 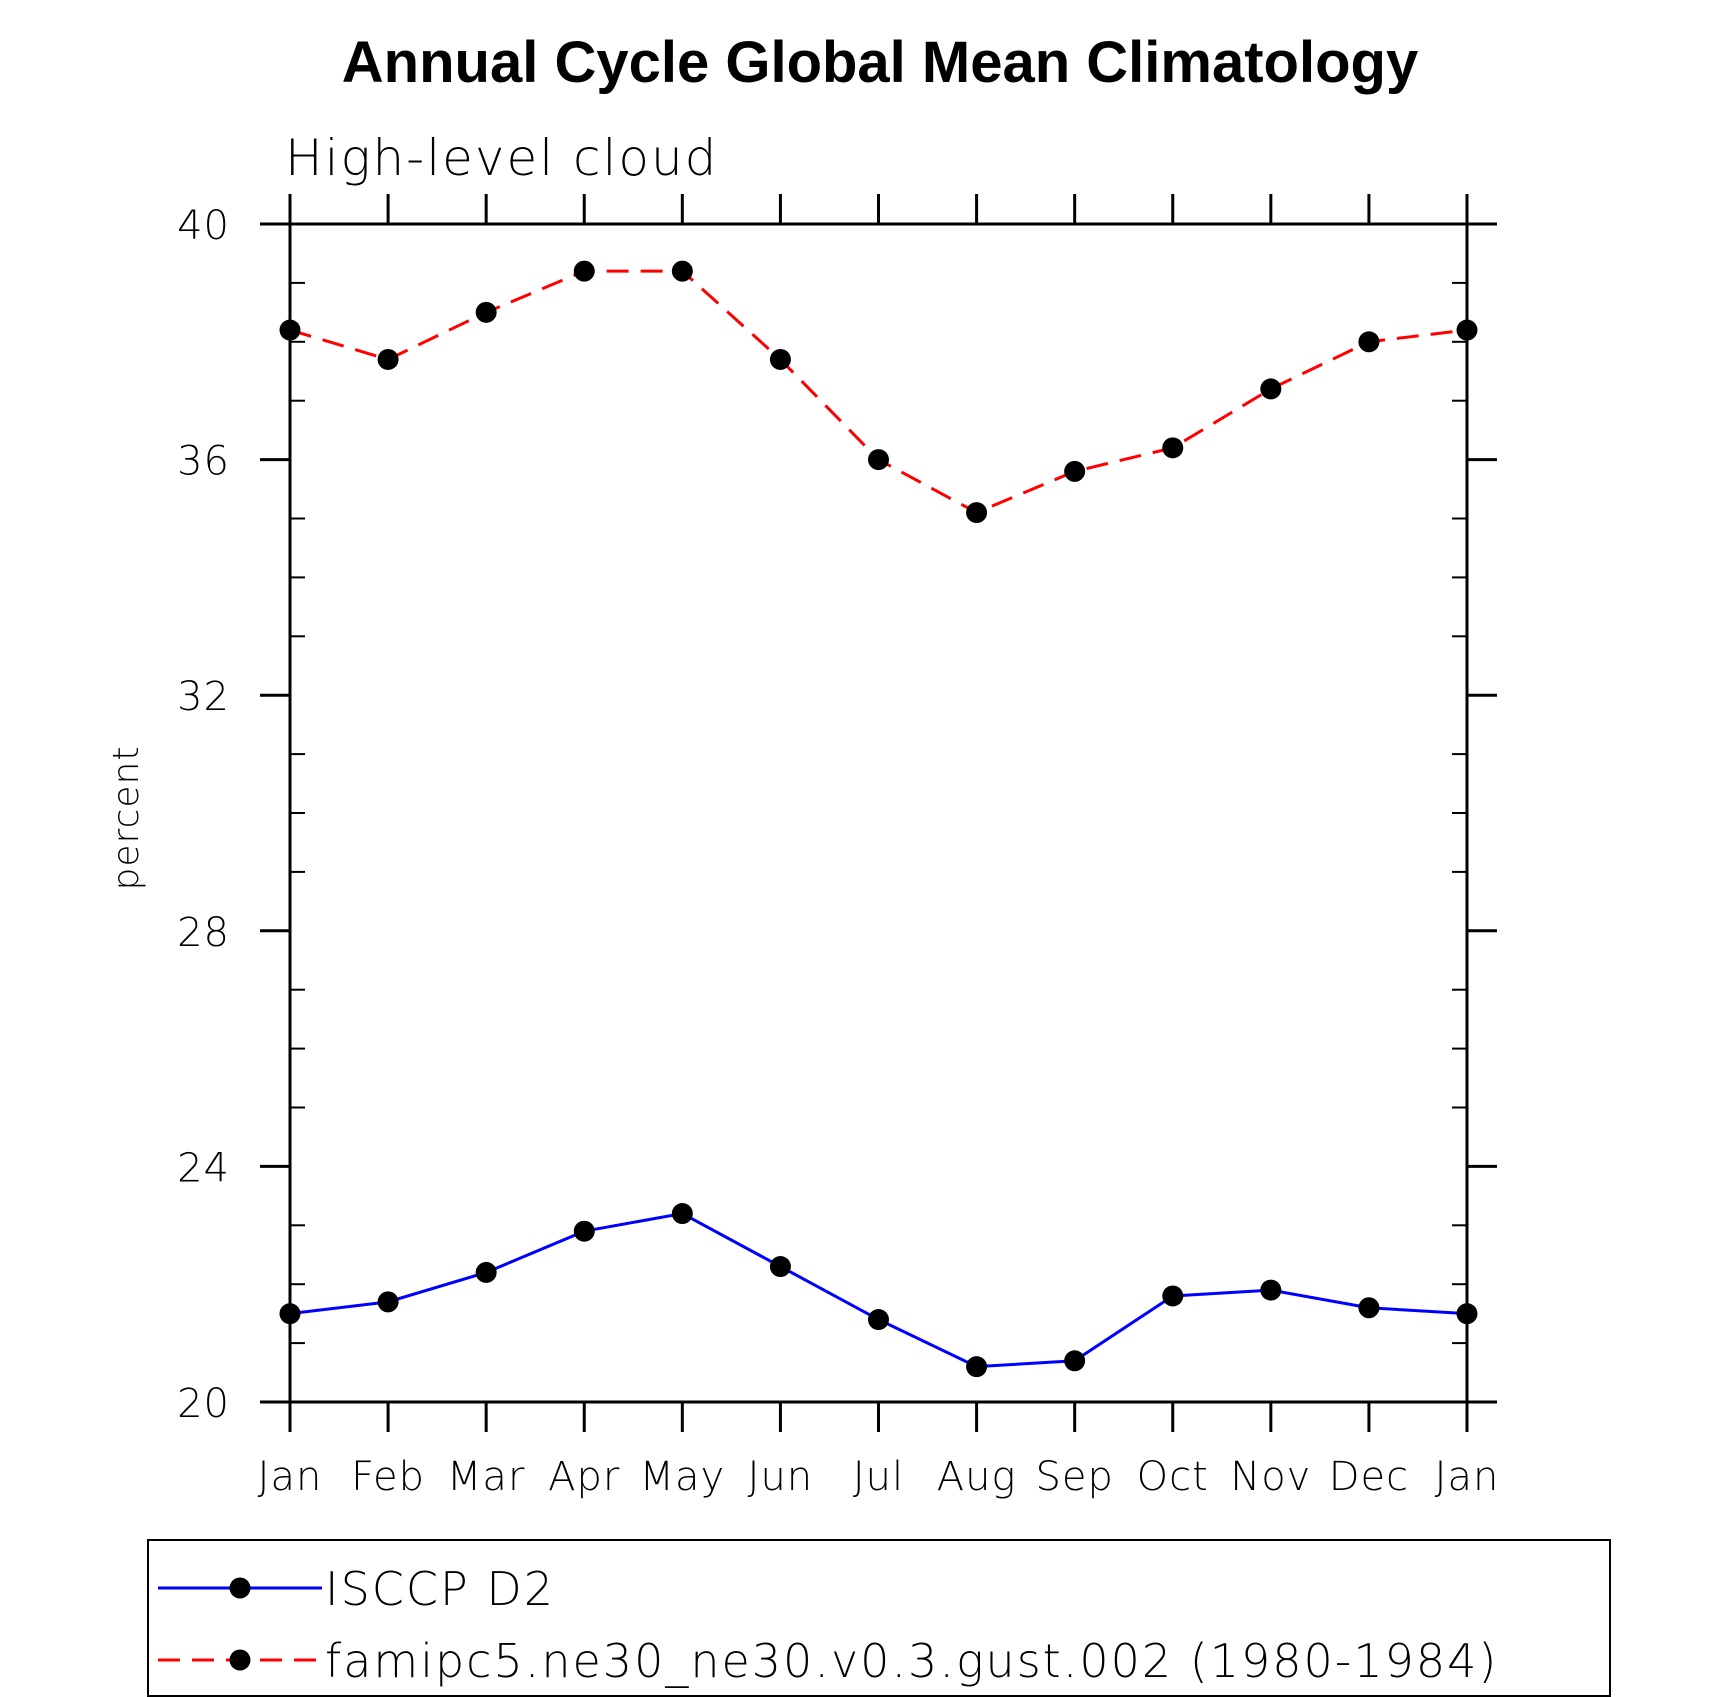 What do you see at coordinates (203, 462) in the screenshot?
I see `y-tick-label: 36` at bounding box center [203, 462].